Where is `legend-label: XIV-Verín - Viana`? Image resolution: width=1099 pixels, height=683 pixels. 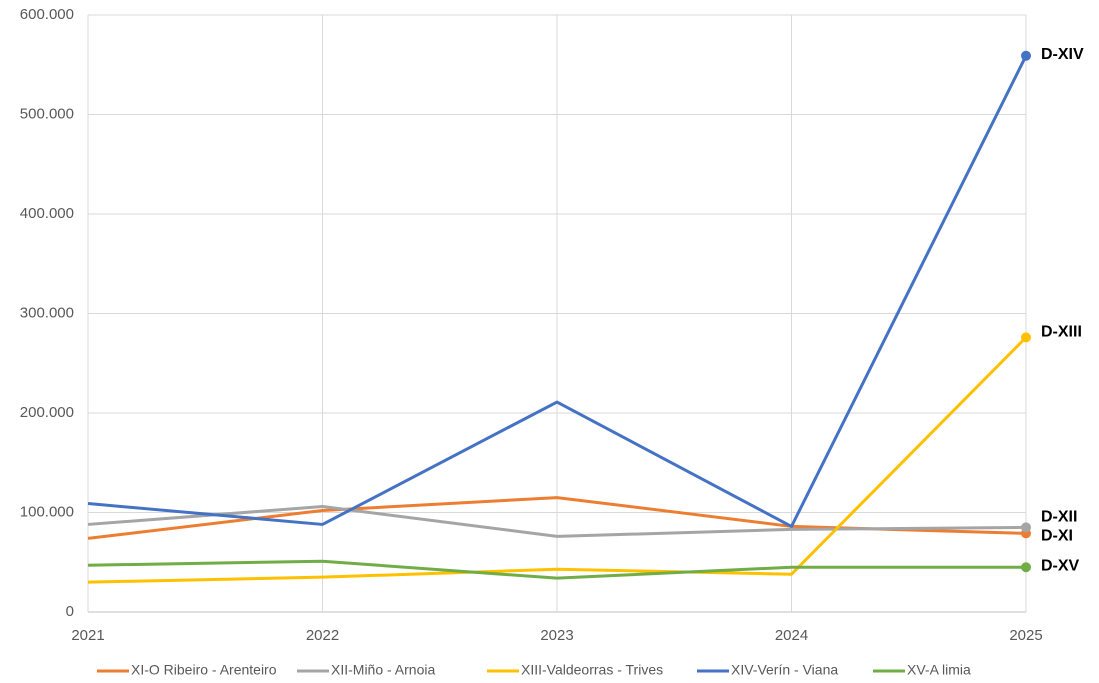
legend-label: XIV-Verín - Viana is located at coordinates (784, 670).